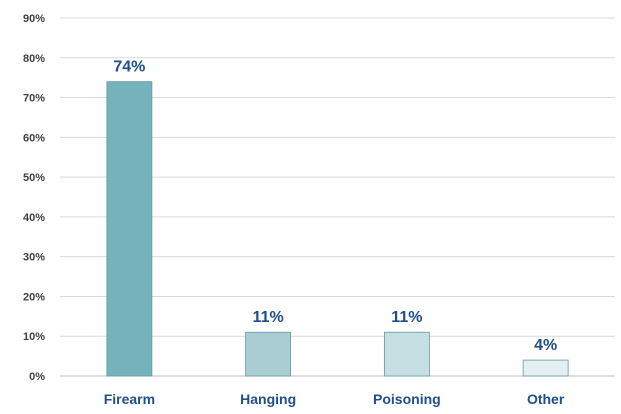  Describe the element at coordinates (129, 399) in the screenshot. I see `x-tick-label-firearm: Firearm` at that location.